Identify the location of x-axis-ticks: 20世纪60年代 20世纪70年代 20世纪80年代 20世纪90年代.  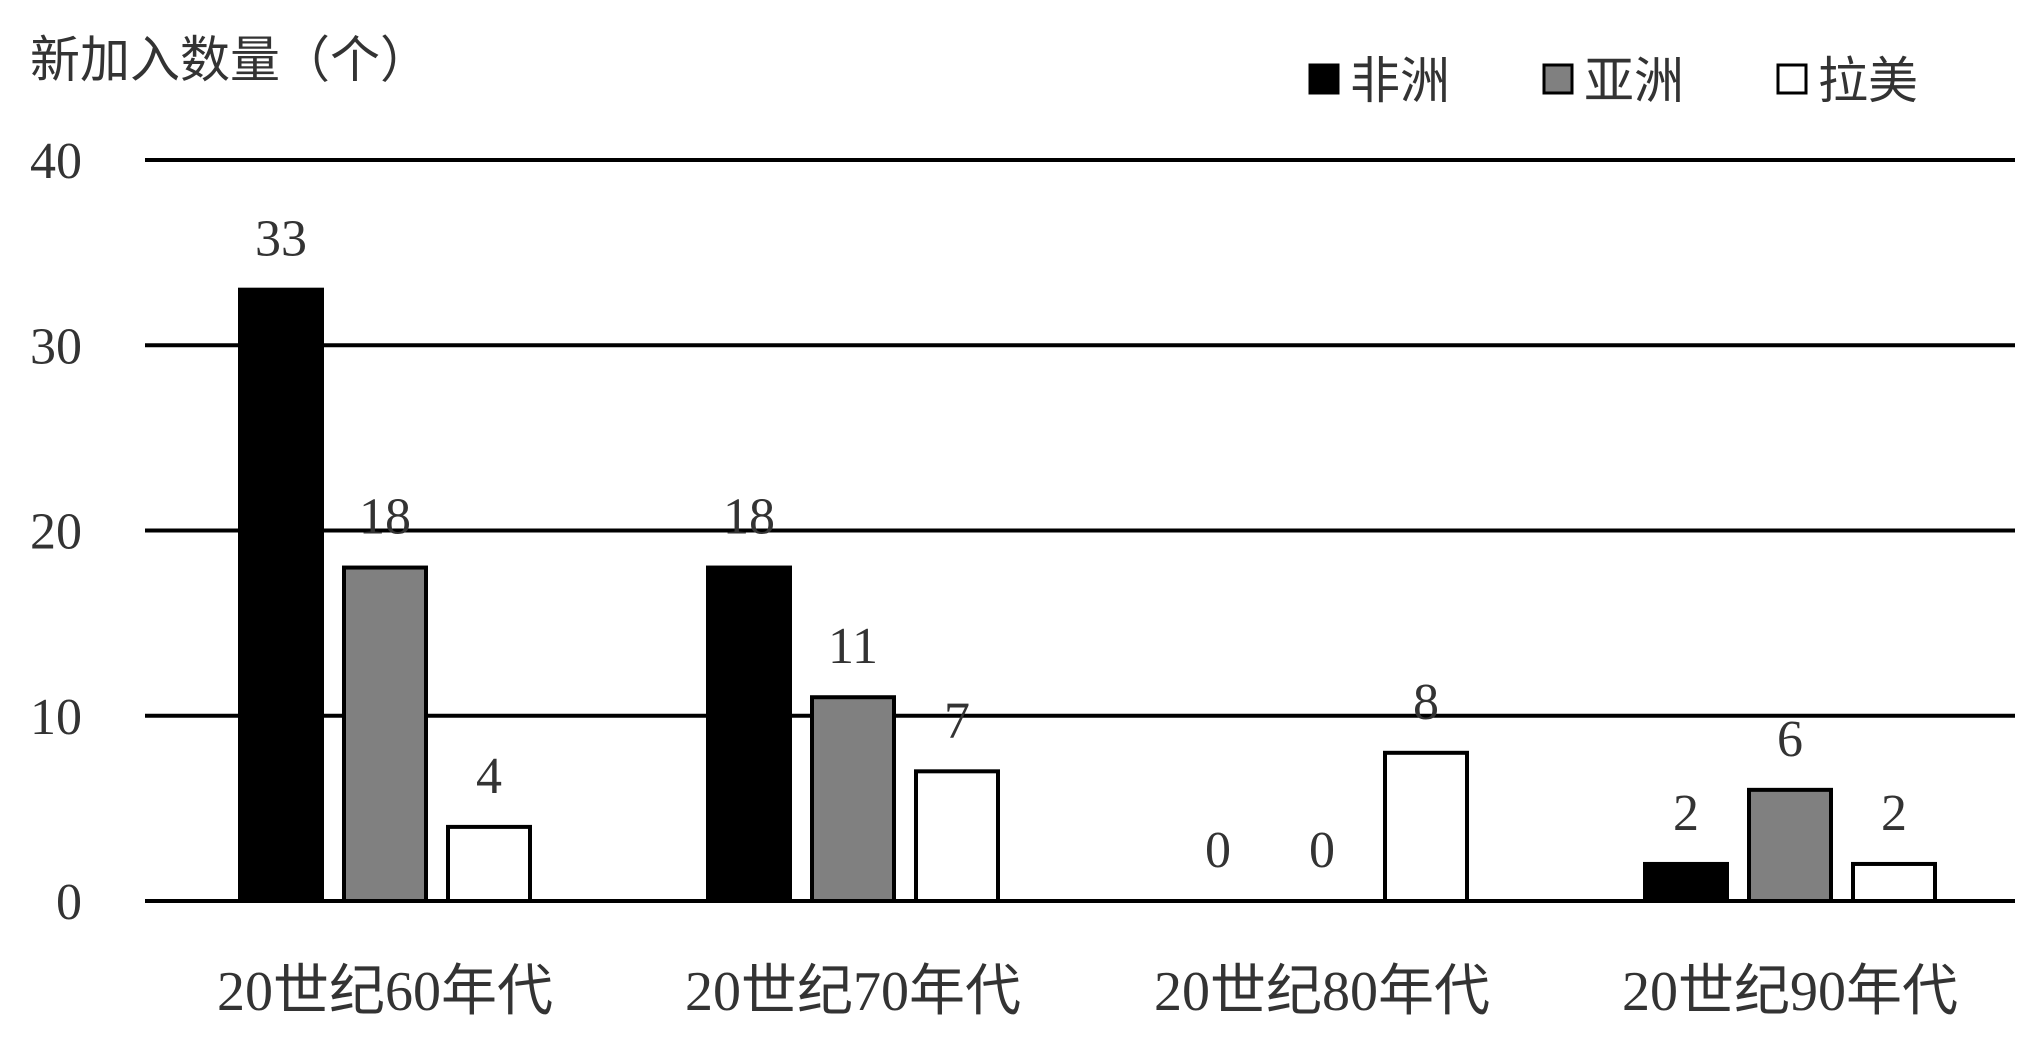
(1087, 992).